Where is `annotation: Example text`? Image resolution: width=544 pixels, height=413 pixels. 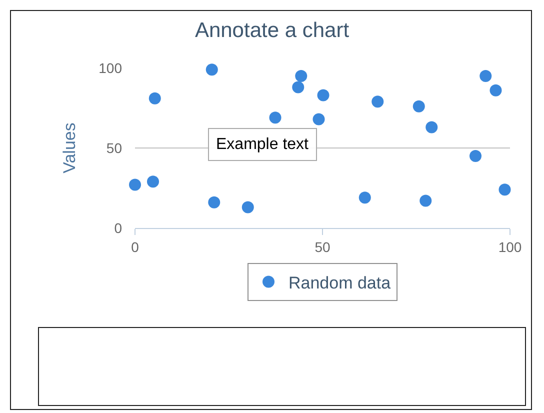
annotation: Example text is located at coordinates (263, 144).